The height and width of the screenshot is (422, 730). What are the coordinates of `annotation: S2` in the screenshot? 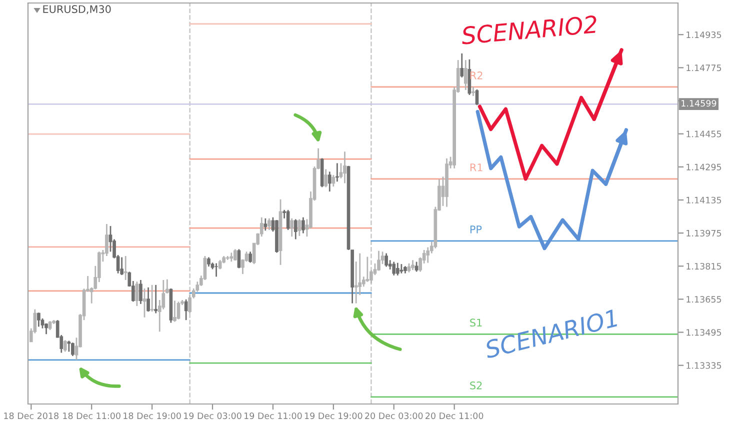 It's located at (476, 386).